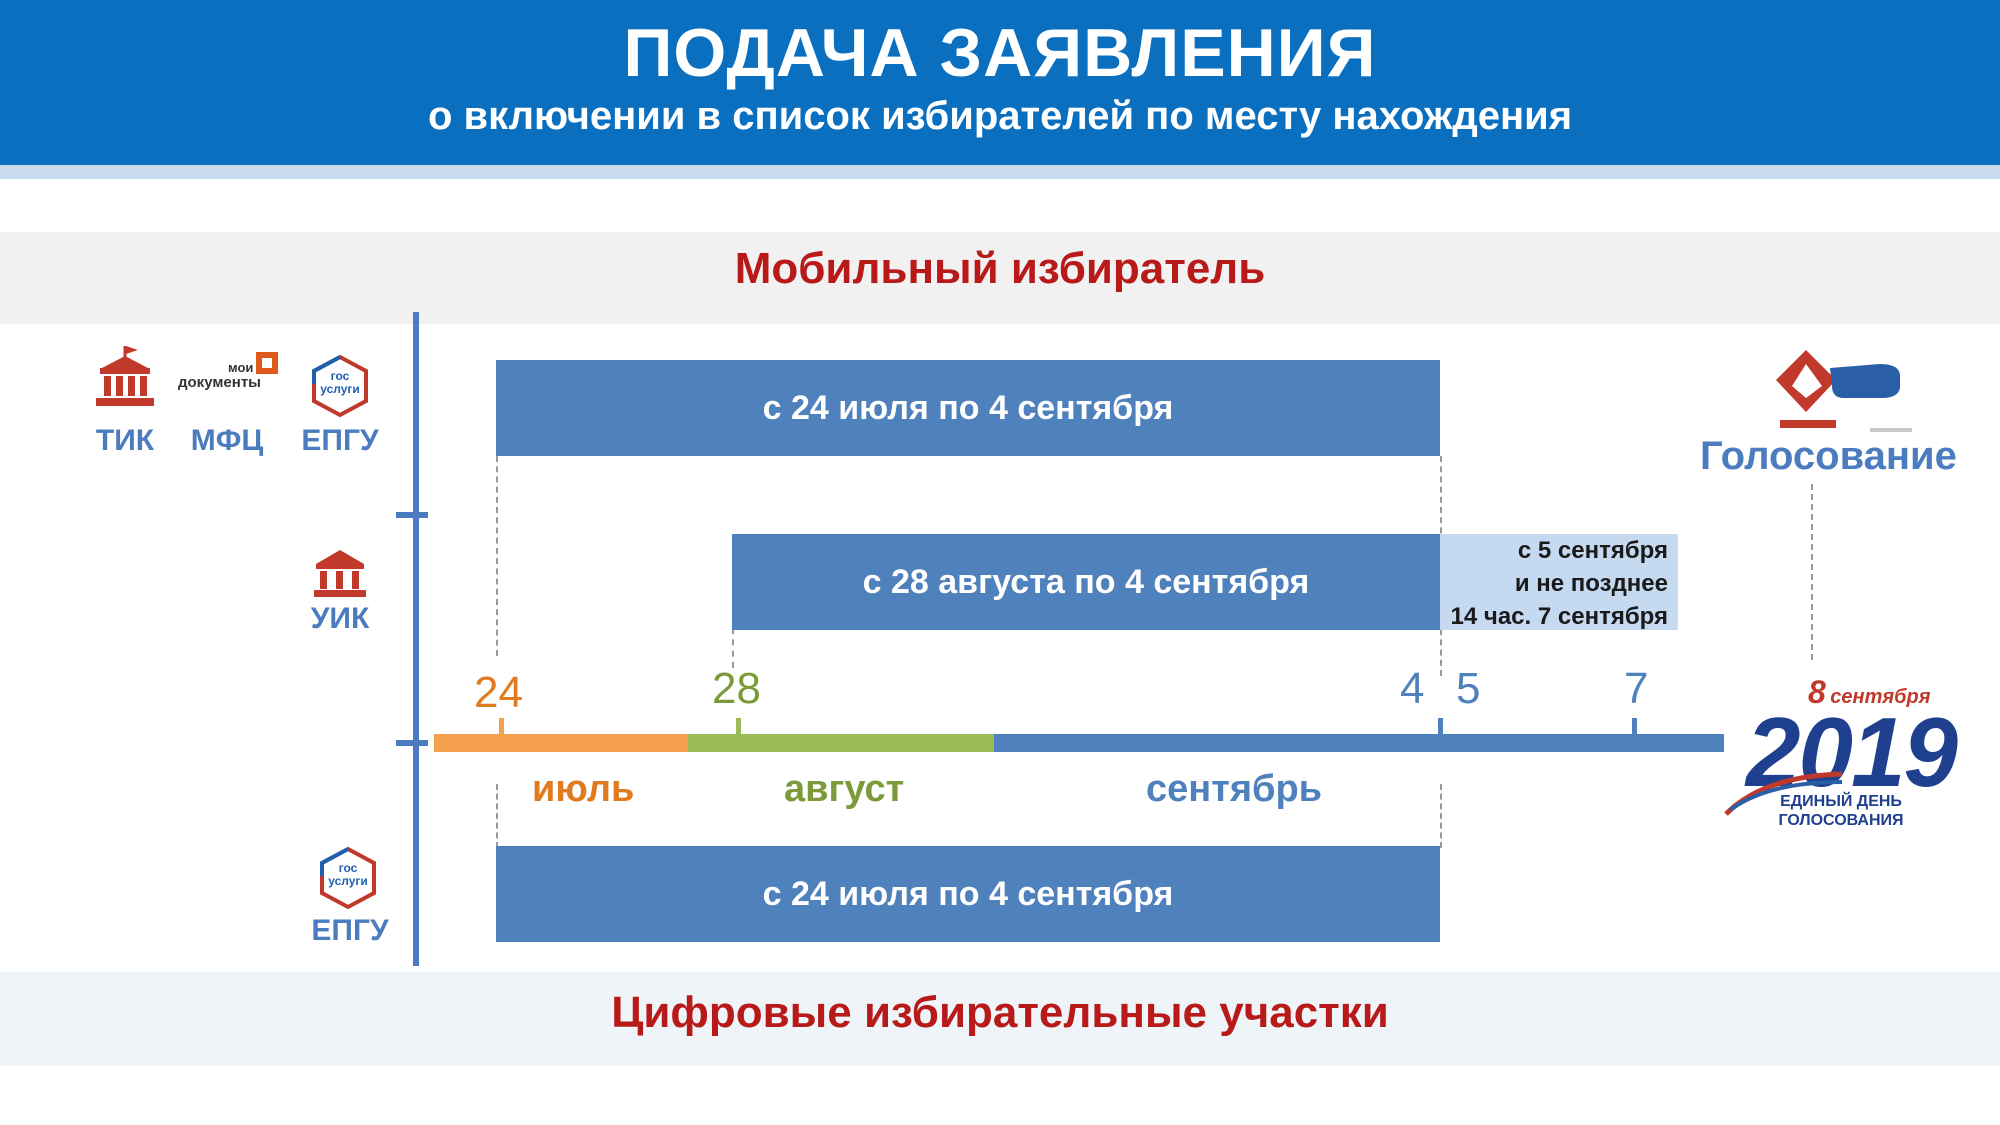 The width and height of the screenshot is (2000, 1125). I want to click on timeline-july, so click(561, 743).